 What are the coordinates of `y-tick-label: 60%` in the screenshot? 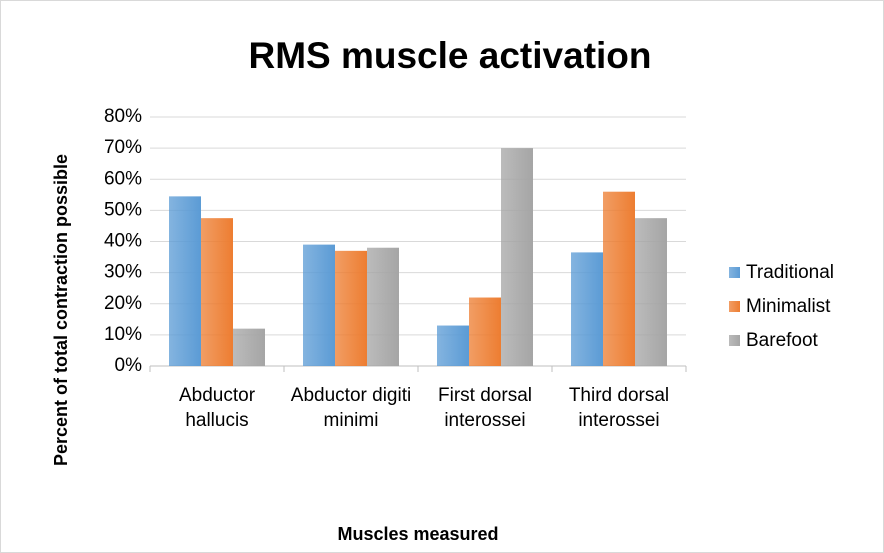 It's located at (123, 178).